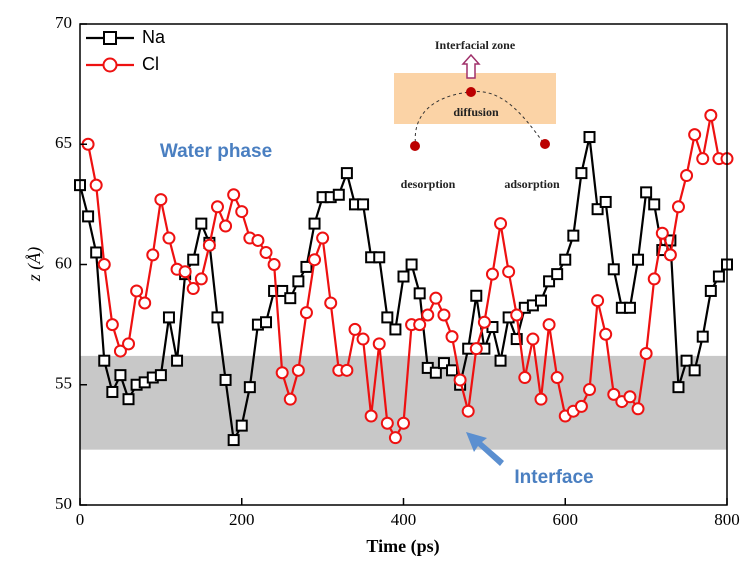 This screenshot has width=743, height=568. Describe the element at coordinates (63, 383) in the screenshot. I see `y-tick-label: 55` at that location.